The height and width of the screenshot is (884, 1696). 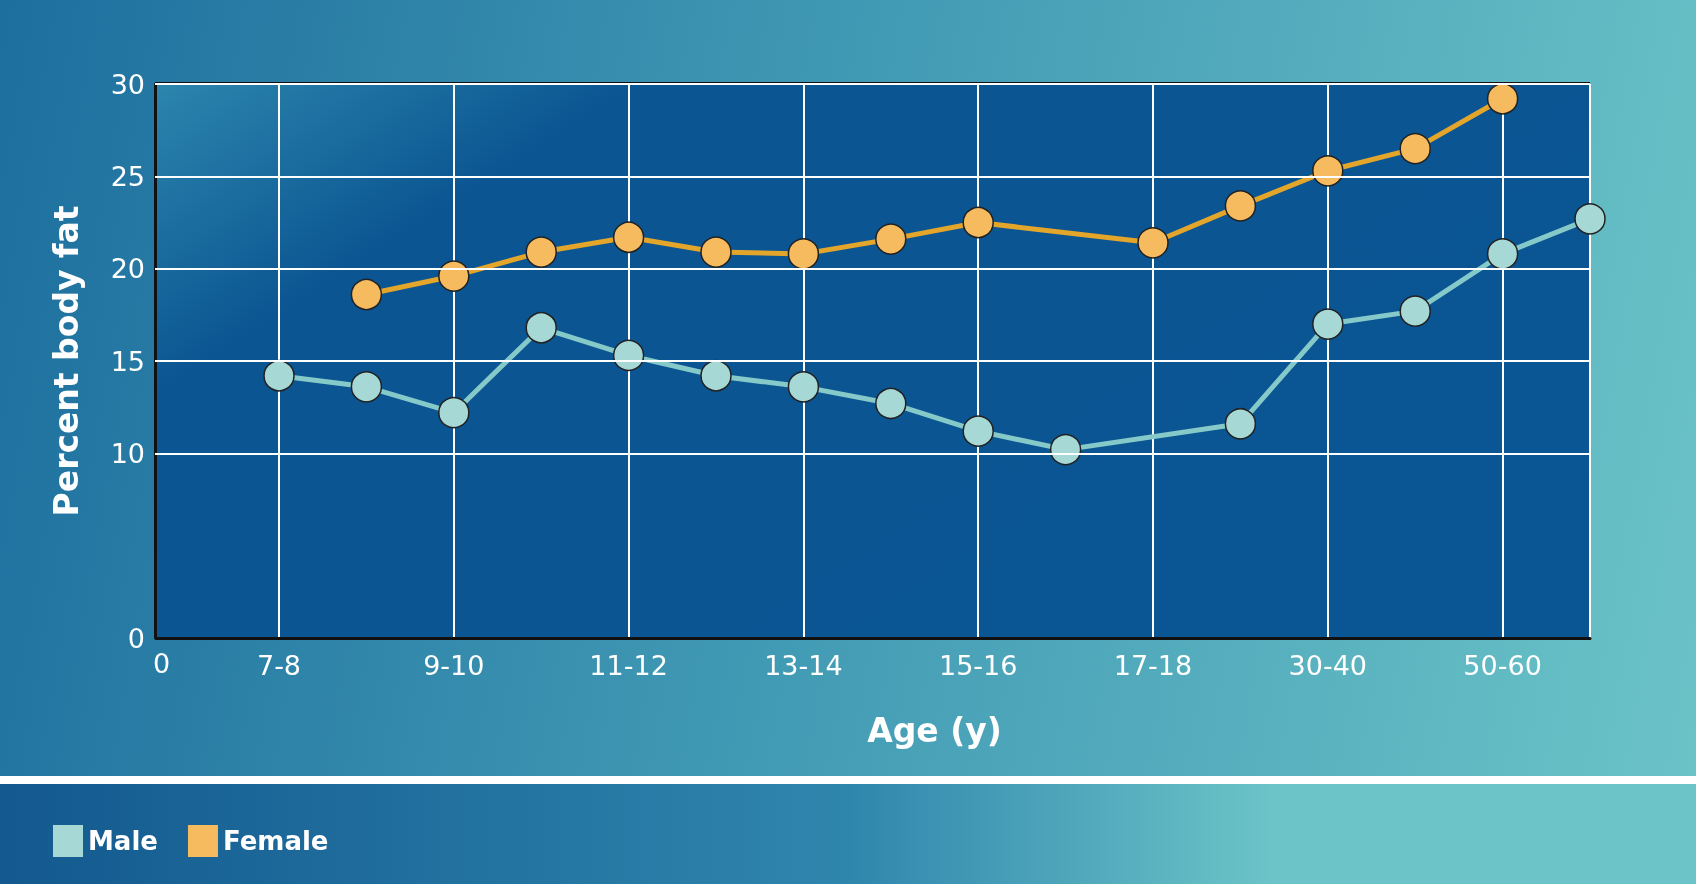 I want to click on text: 0, so click(x=162, y=663).